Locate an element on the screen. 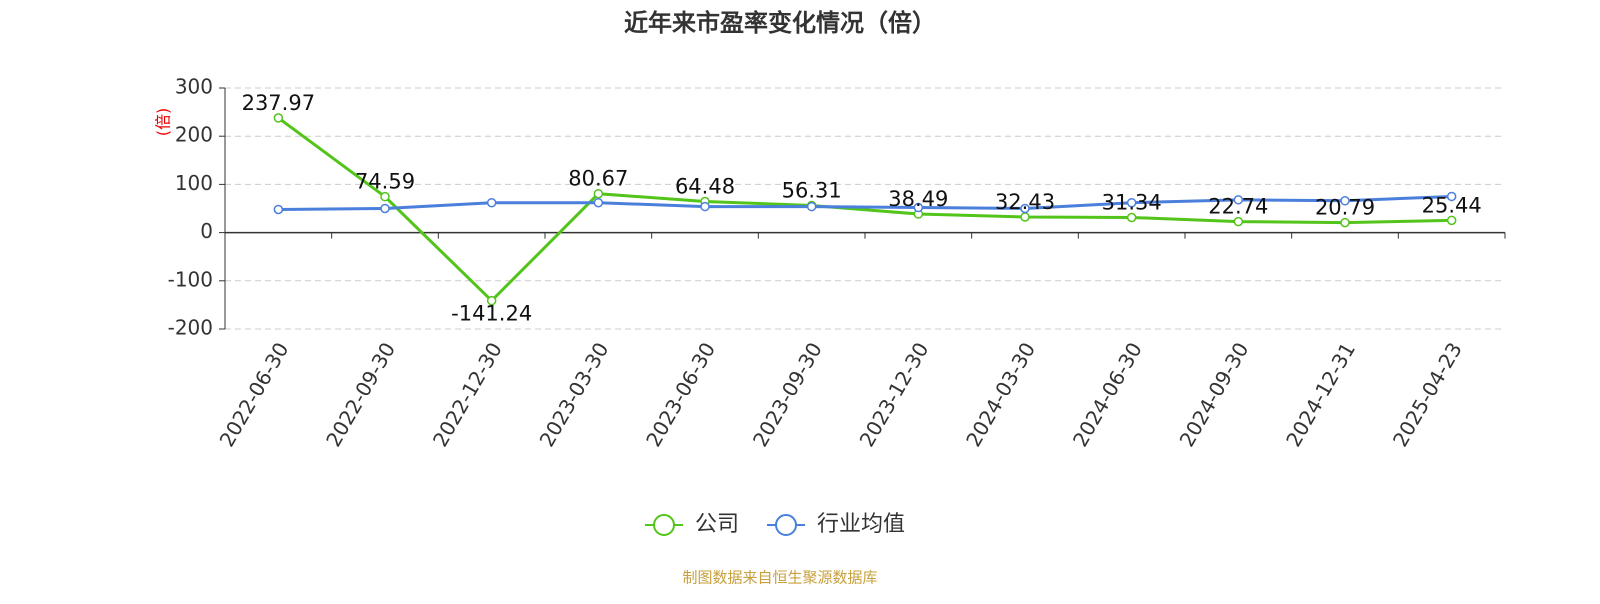 The width and height of the screenshot is (1600, 604). series-line is located at coordinates (865, 202).